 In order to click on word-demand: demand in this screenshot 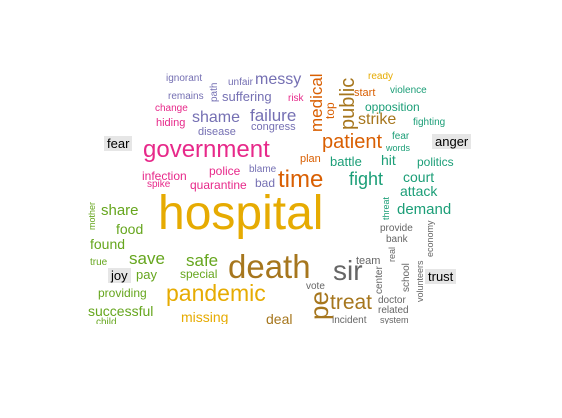, I will do `click(424, 209)`.